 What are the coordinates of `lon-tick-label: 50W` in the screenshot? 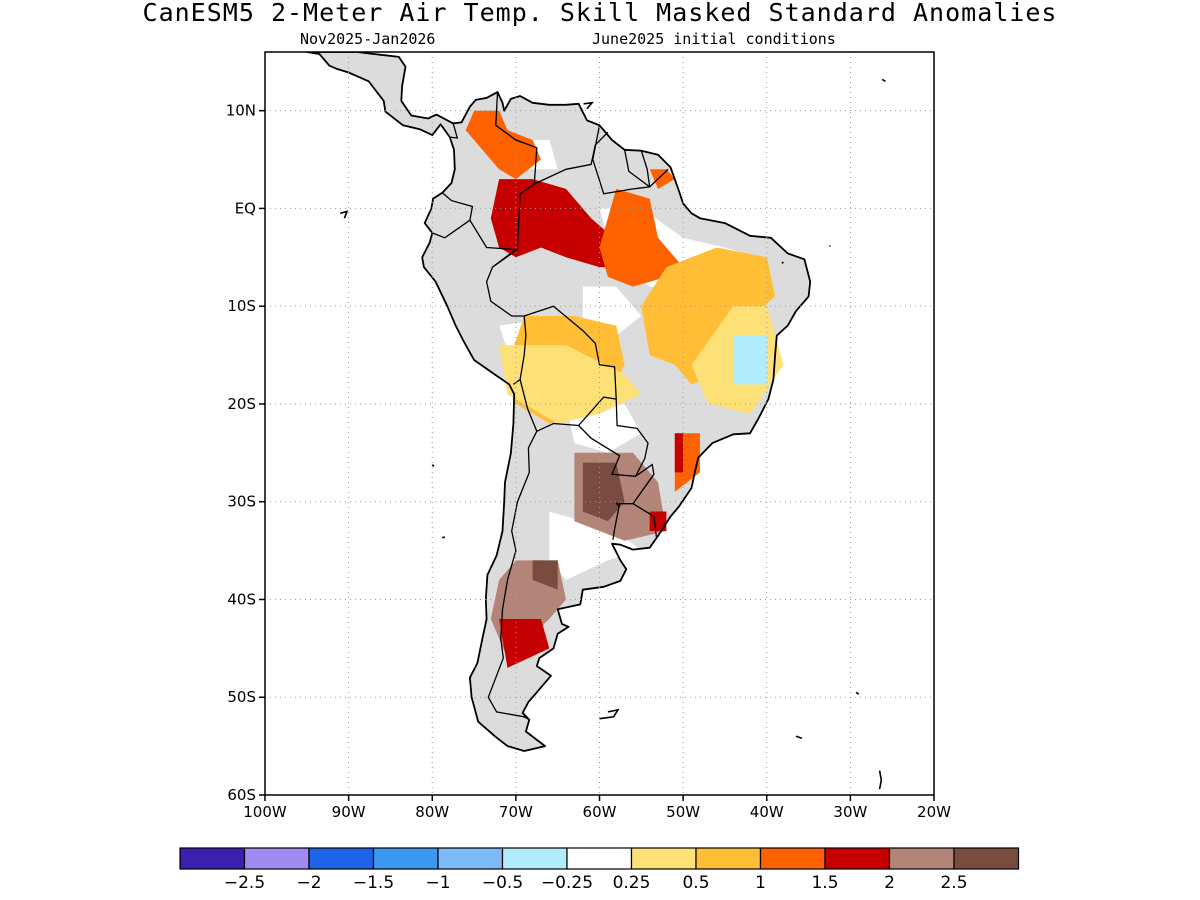 It's located at (683, 812).